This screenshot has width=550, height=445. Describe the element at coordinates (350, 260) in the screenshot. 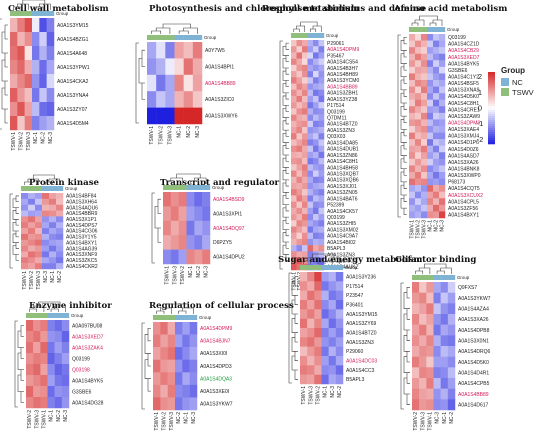

I see `panel-title: Sugar and energy metabolism` at that location.